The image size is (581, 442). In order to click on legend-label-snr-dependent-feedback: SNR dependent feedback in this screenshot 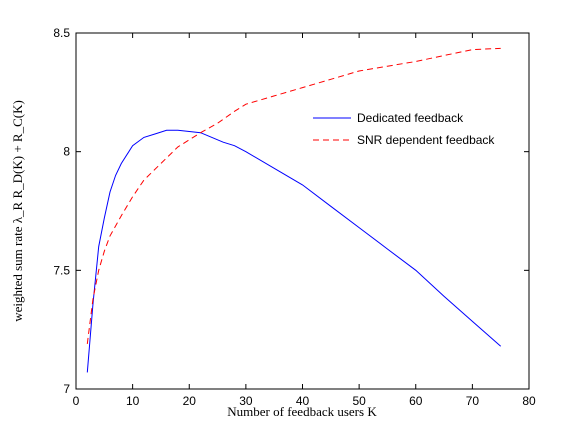, I will do `click(426, 140)`.